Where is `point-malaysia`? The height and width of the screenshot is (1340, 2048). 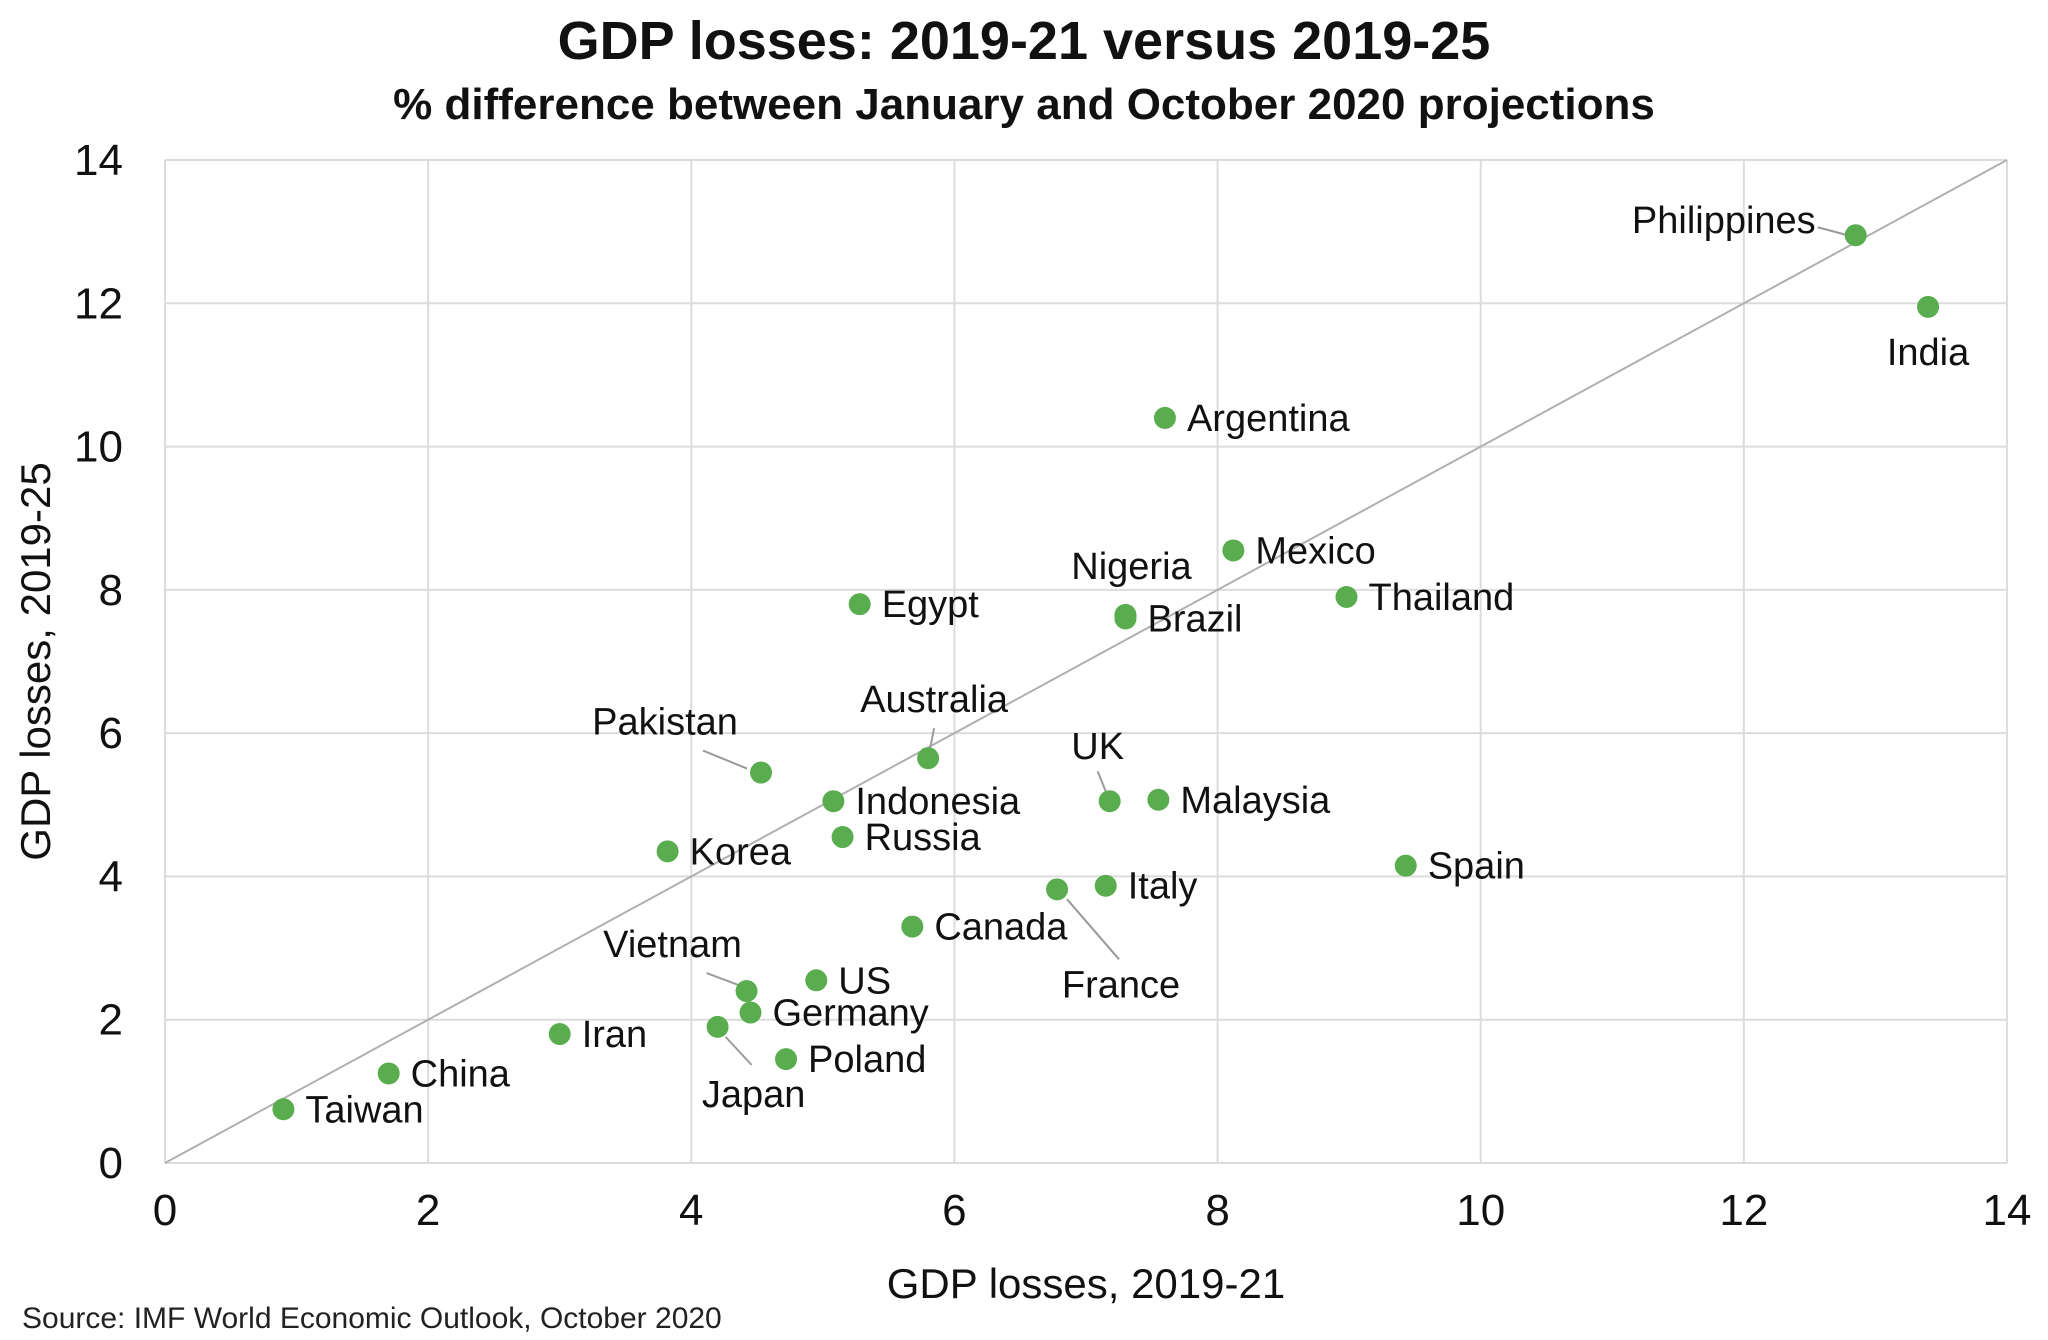 point-malaysia is located at coordinates (1158, 799).